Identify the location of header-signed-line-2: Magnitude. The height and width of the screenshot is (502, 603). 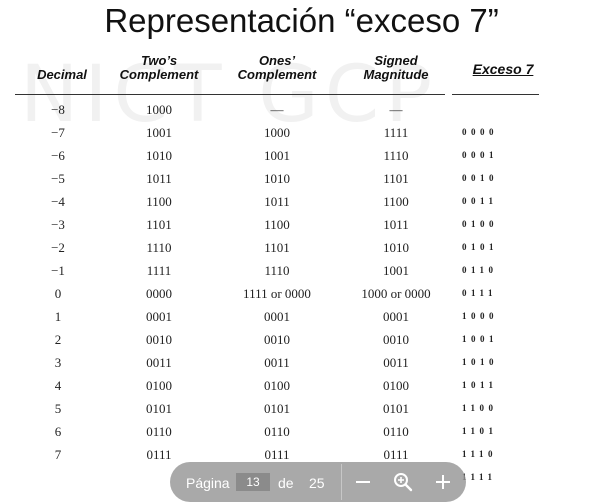
(396, 74).